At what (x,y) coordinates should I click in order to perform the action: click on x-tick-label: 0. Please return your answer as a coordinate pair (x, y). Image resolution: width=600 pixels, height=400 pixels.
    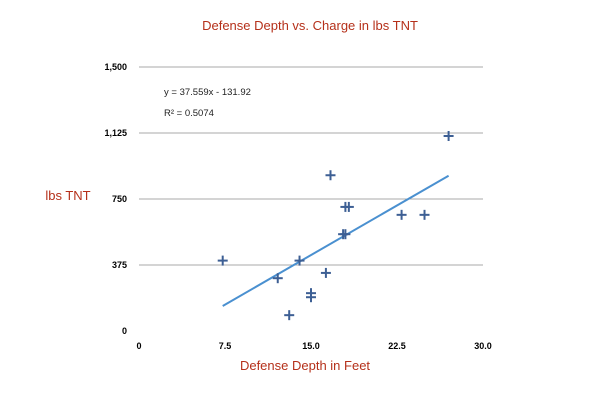
    Looking at the image, I should click on (138, 346).